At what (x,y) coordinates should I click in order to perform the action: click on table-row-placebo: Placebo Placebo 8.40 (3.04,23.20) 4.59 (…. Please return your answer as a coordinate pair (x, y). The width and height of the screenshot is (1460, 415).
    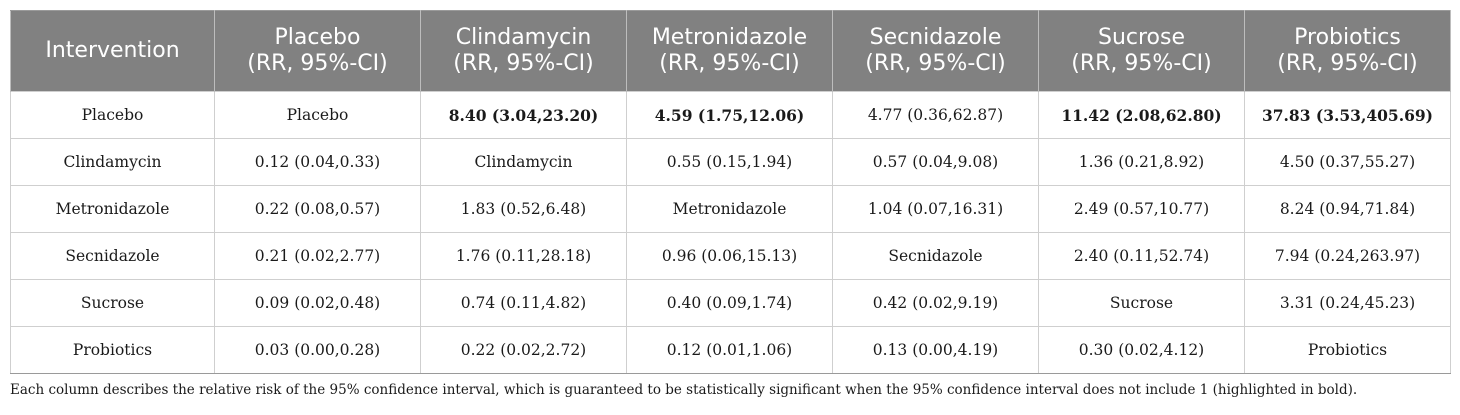
    Looking at the image, I should click on (730, 115).